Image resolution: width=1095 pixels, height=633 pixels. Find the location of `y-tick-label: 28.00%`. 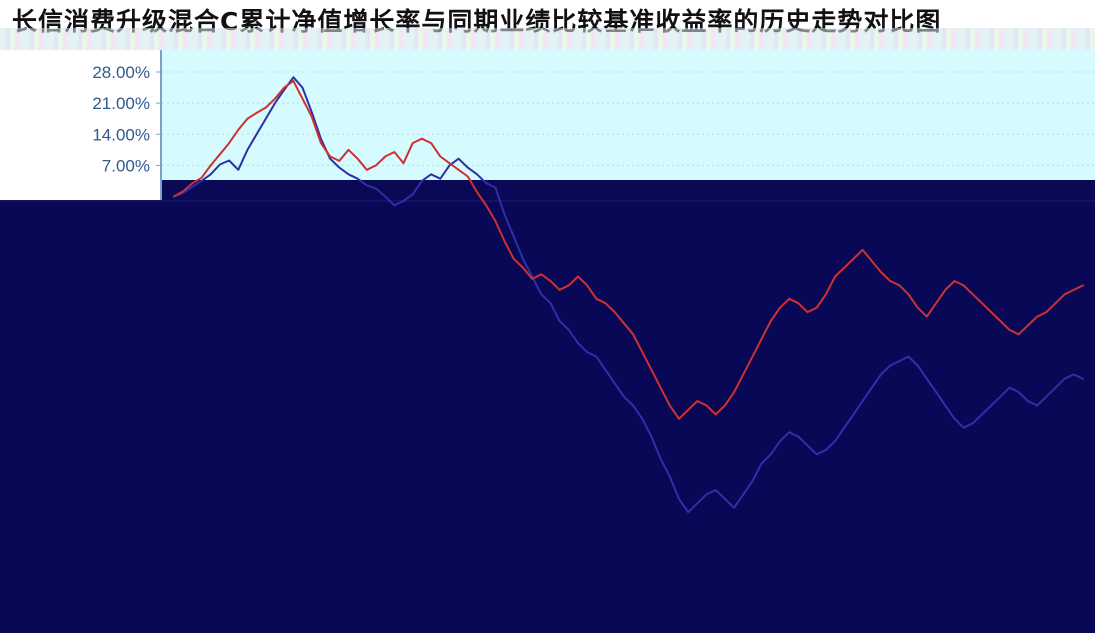

y-tick-label: 28.00% is located at coordinates (121, 72).